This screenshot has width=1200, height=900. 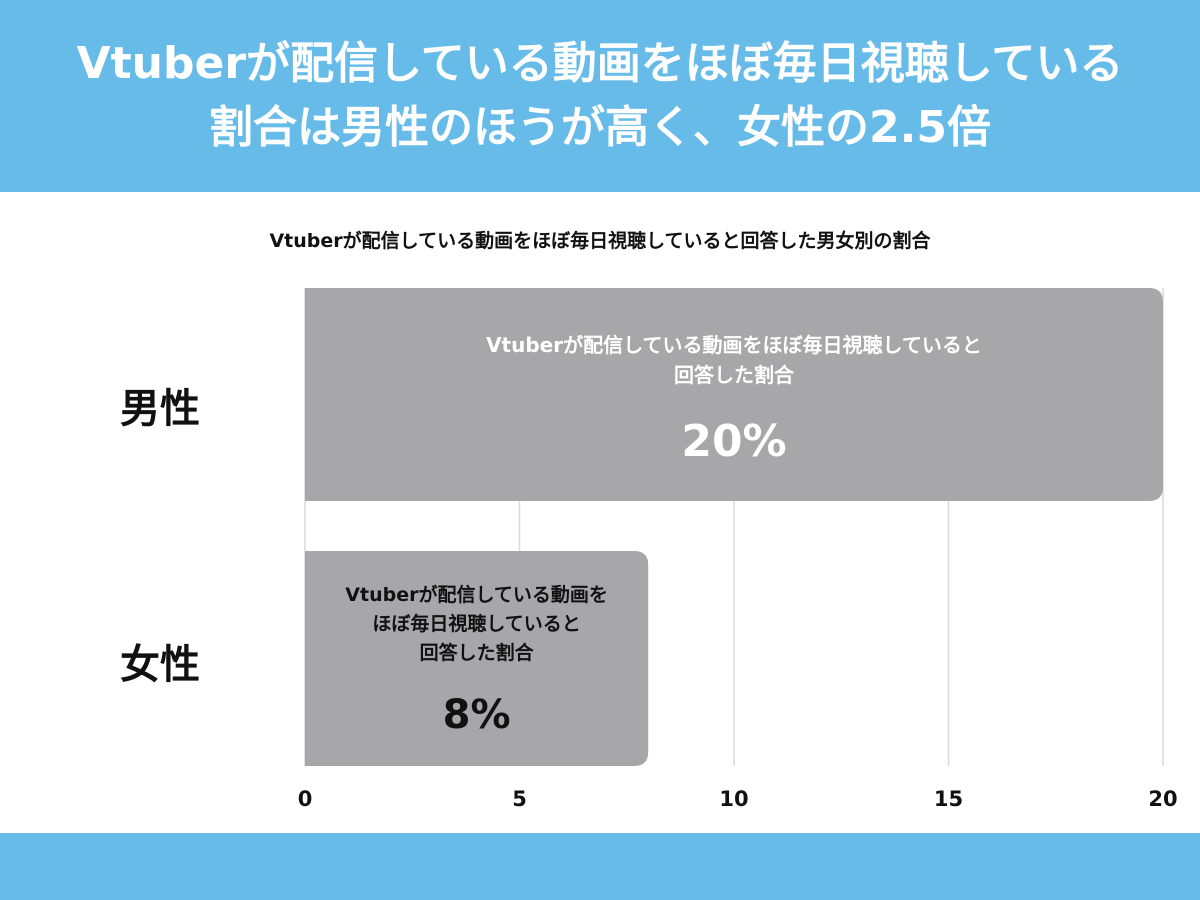 What do you see at coordinates (160, 665) in the screenshot?
I see `category-label-female: 女性` at bounding box center [160, 665].